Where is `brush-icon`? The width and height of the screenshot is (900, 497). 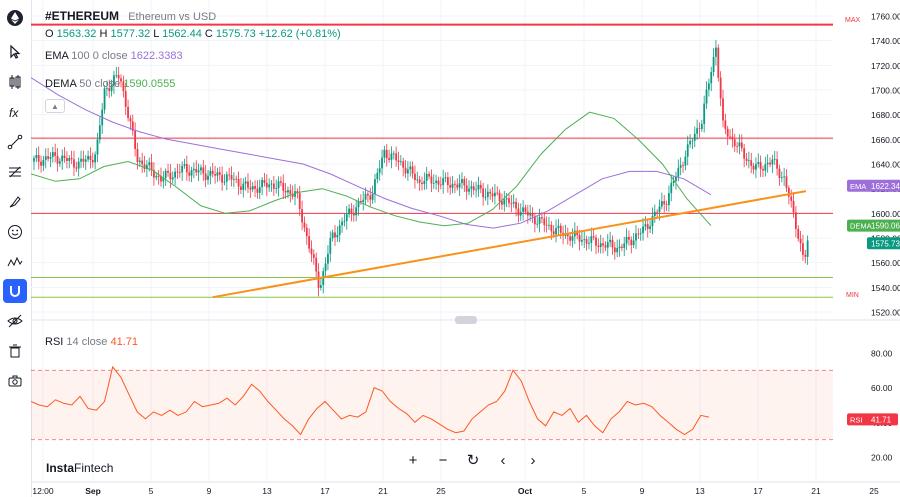 brush-icon is located at coordinates (15, 202).